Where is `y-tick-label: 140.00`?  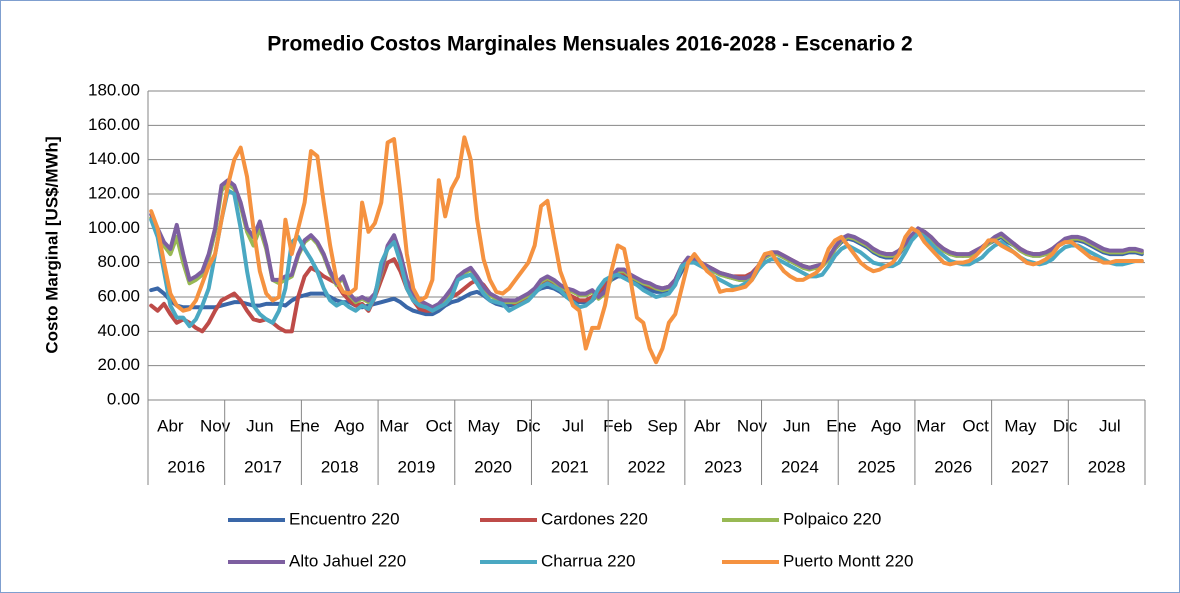 y-tick-label: 140.00 is located at coordinates (114, 158).